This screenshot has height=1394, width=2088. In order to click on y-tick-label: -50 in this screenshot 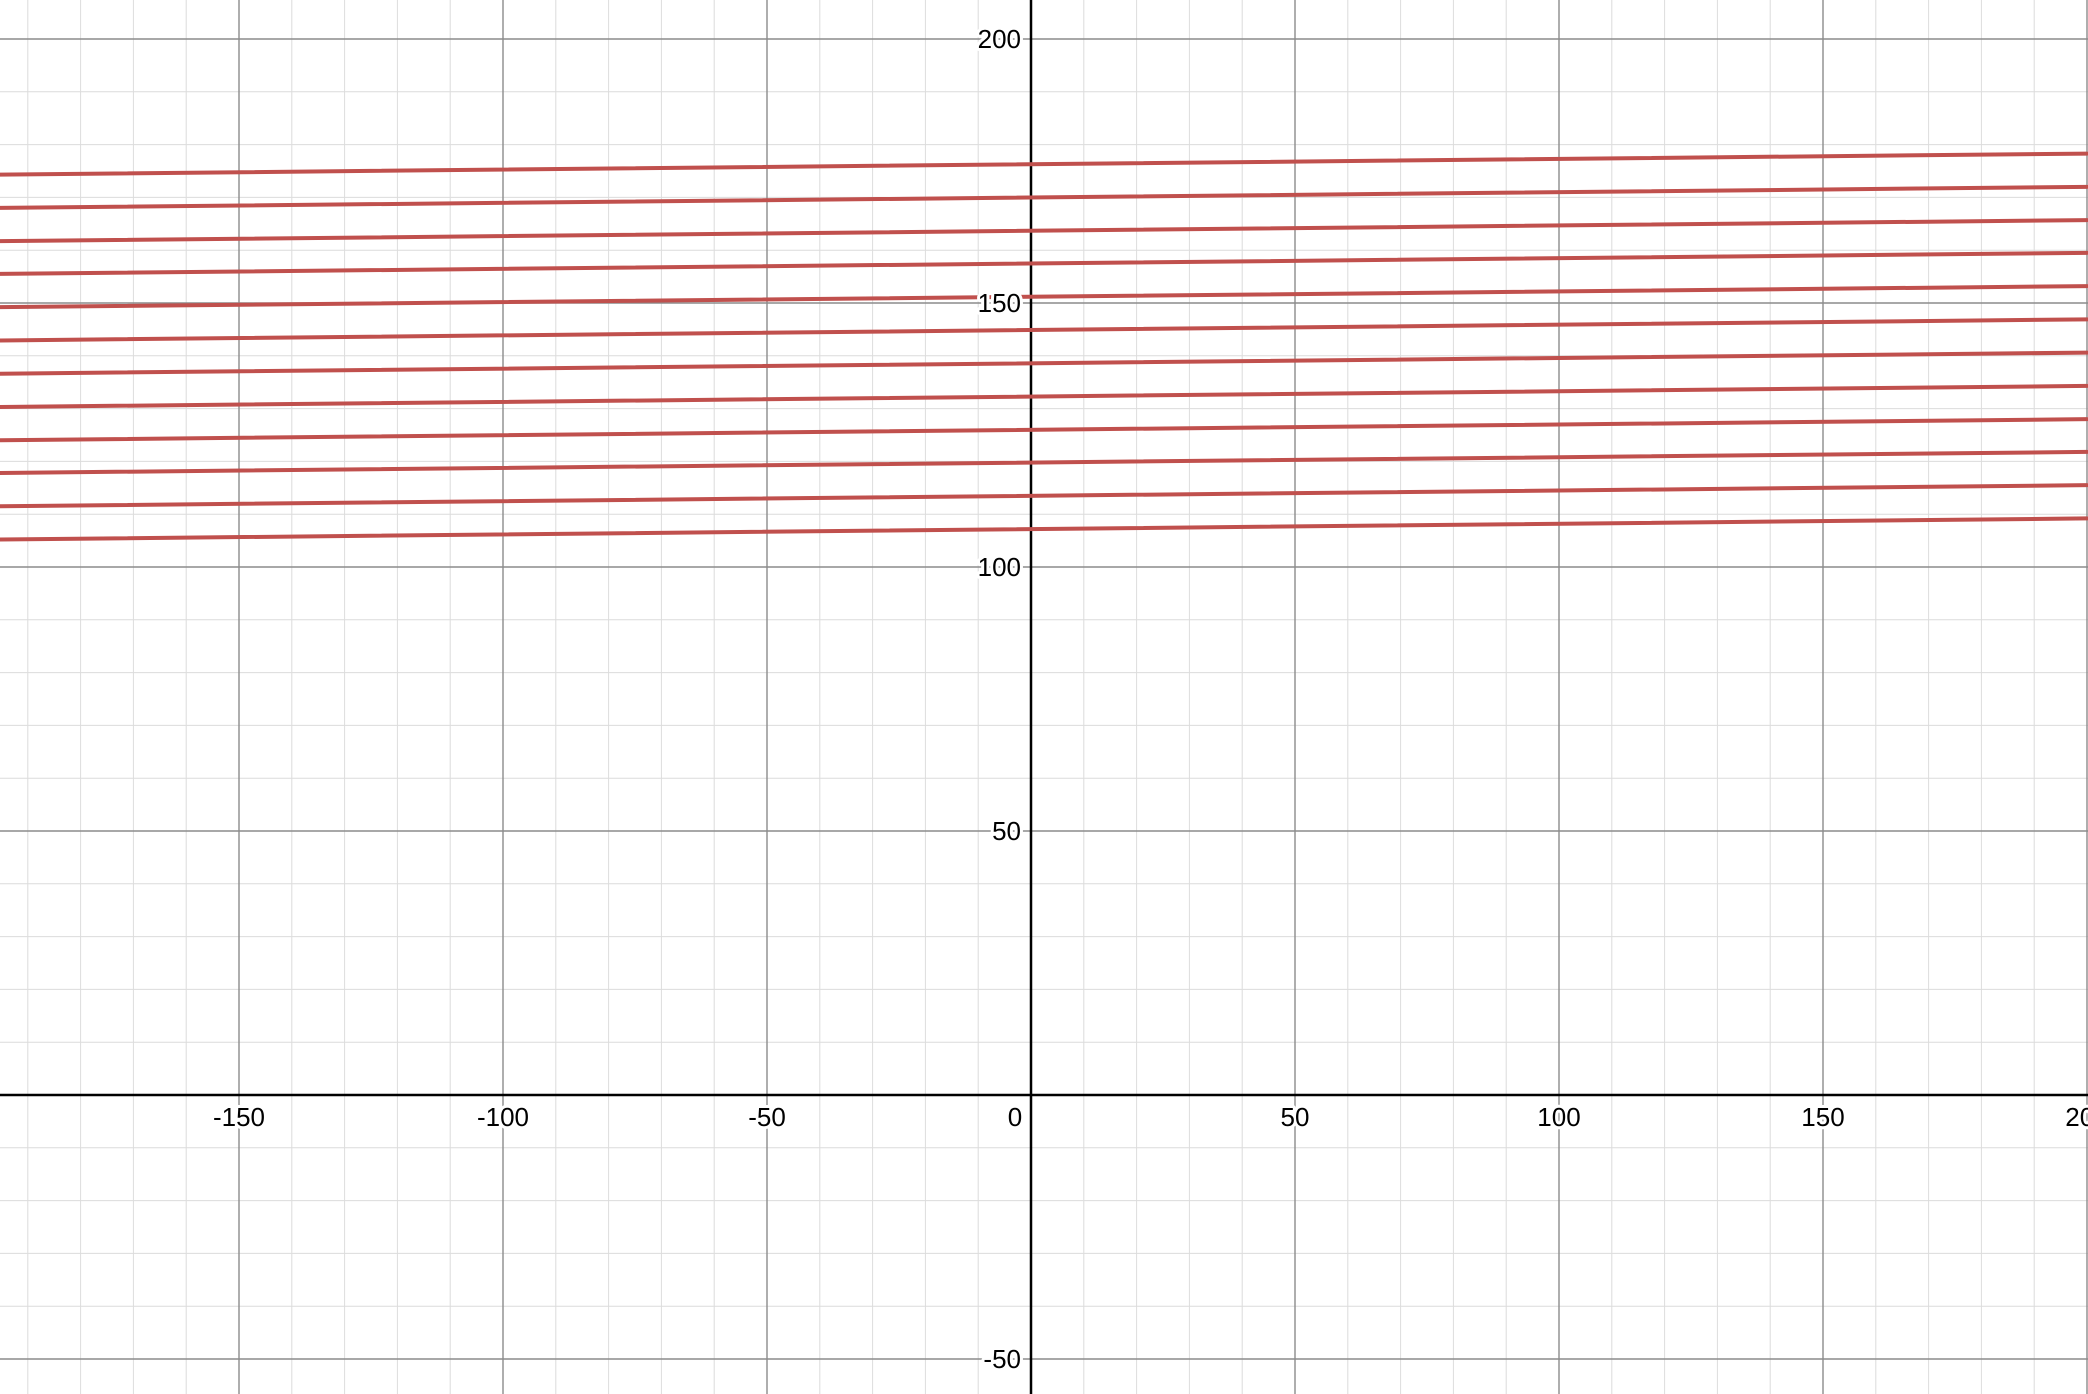, I will do `click(1002, 1359)`.